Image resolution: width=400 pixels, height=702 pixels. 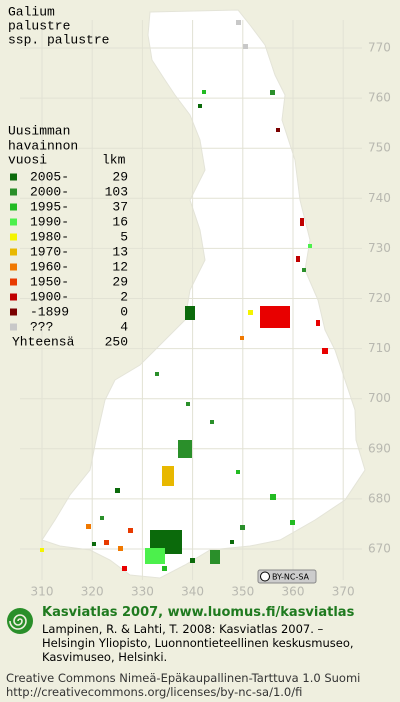 I want to click on badge-box, so click(x=287, y=576).